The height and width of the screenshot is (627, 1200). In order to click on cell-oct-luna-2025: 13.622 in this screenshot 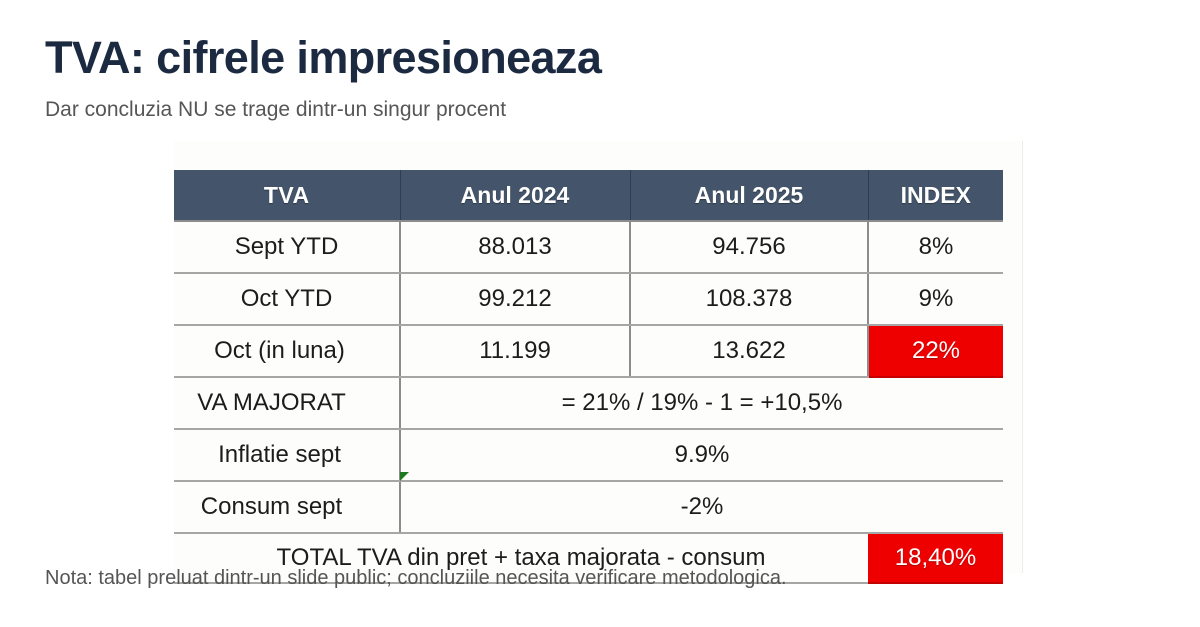, I will do `click(749, 351)`.